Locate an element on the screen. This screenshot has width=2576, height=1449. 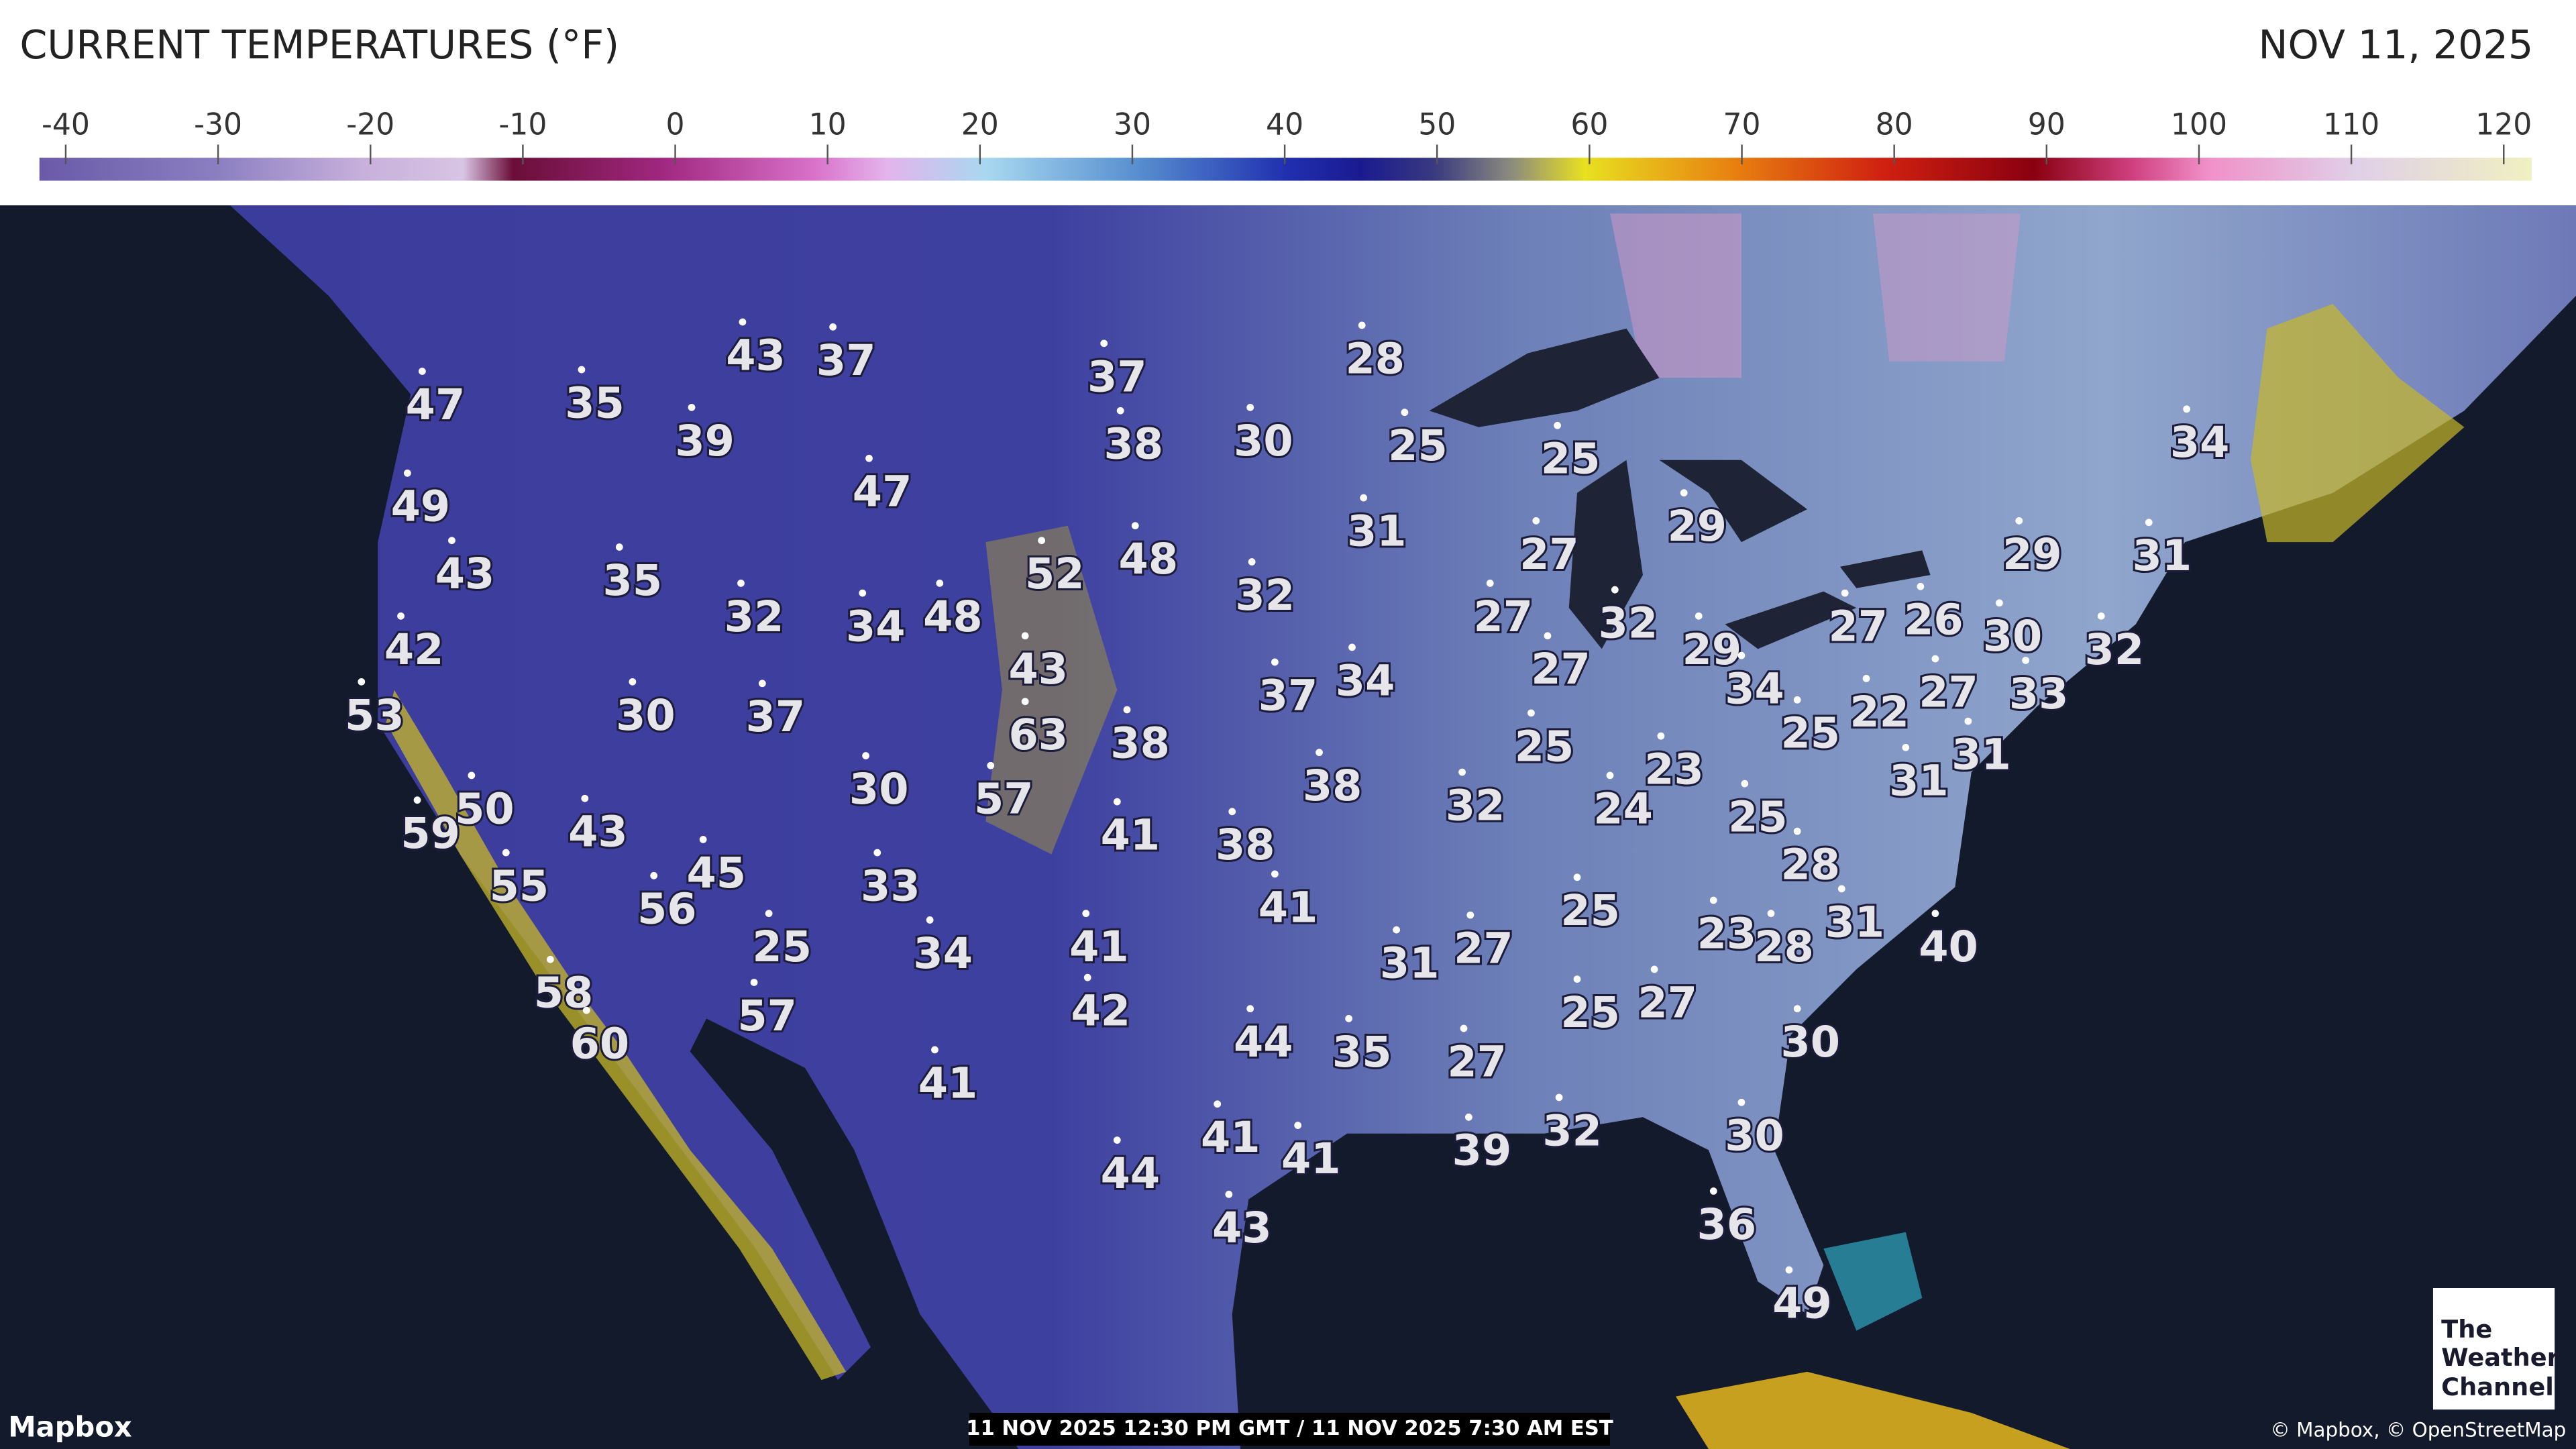
attribution-right: © Mapbox, © OpenStreetMap is located at coordinates (2418, 1430).